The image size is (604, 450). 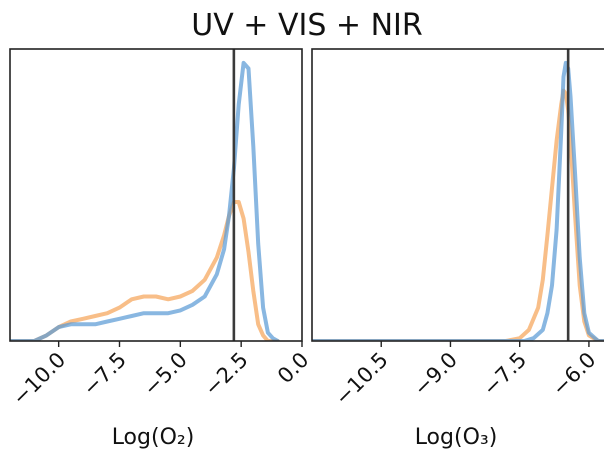 What do you see at coordinates (39, 379) in the screenshot?
I see `x-tick-label: −10.0` at bounding box center [39, 379].